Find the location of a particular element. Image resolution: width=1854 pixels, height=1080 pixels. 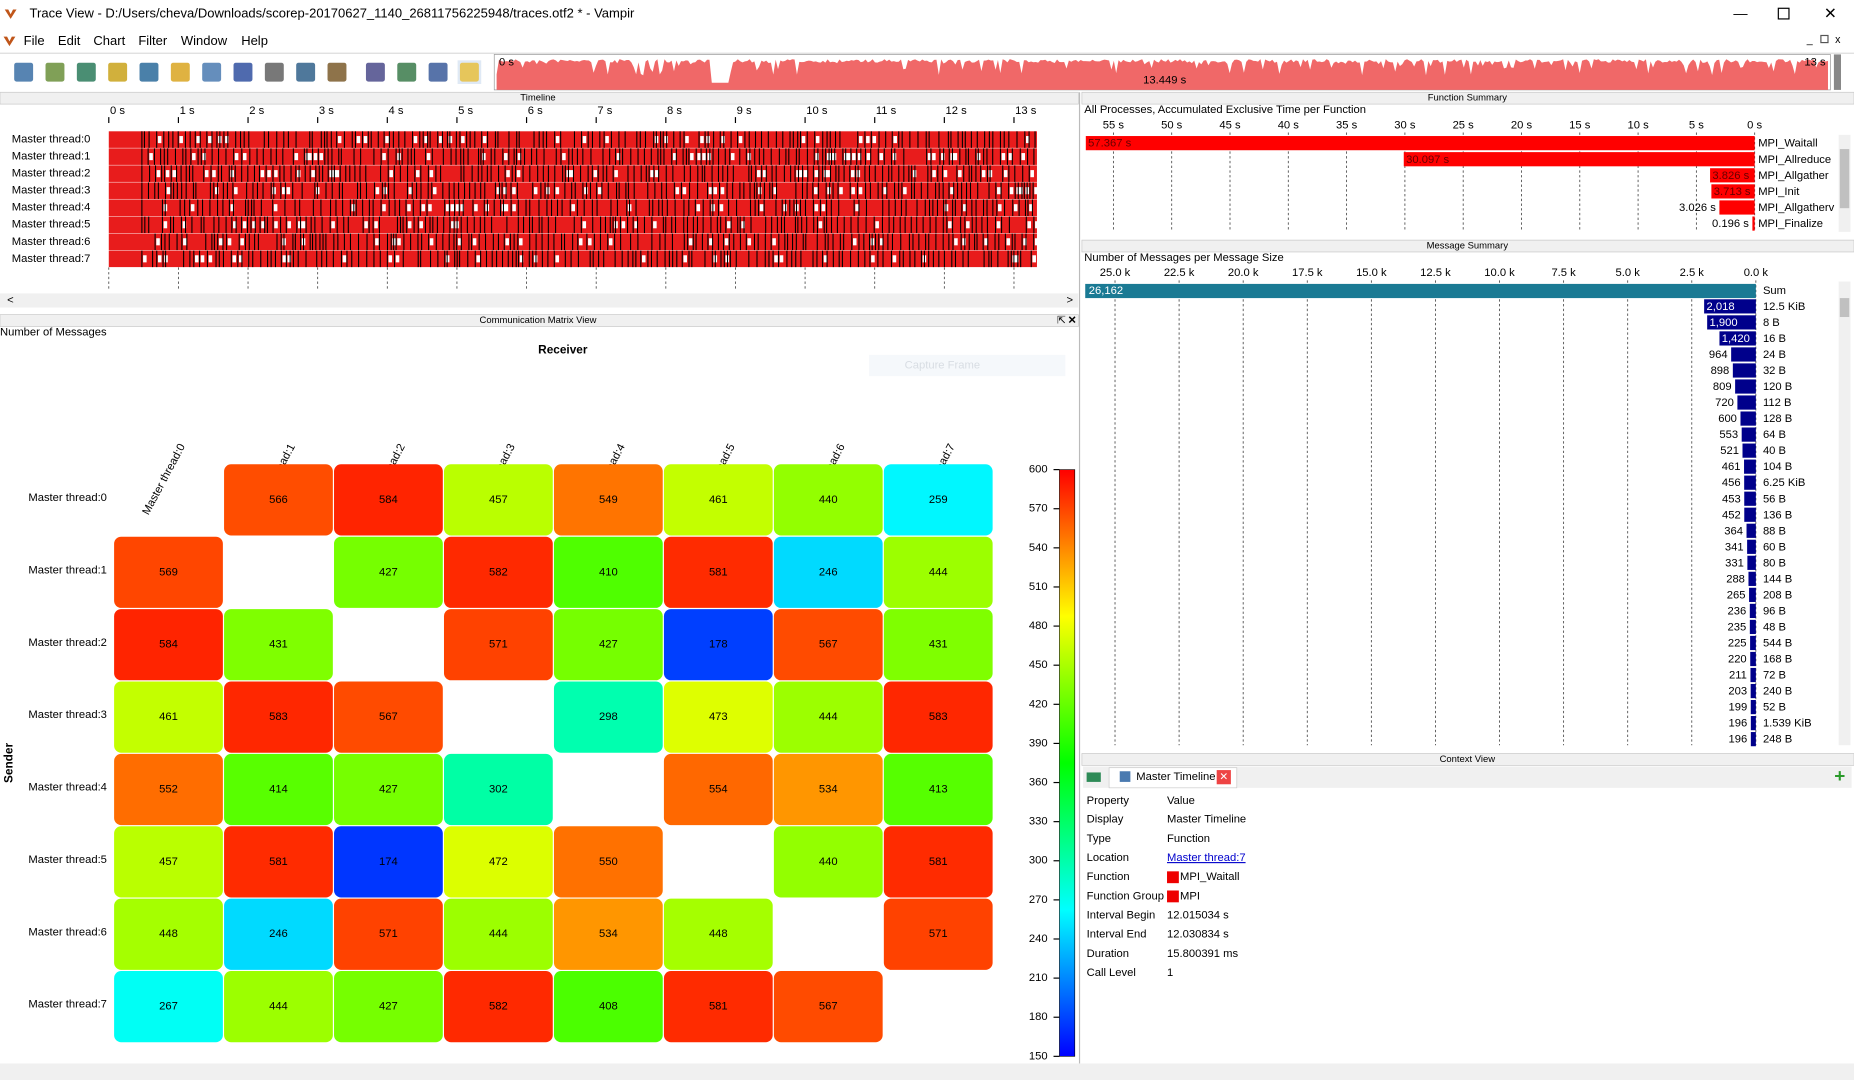

tab-close-x: ✕ is located at coordinates (1223, 777).